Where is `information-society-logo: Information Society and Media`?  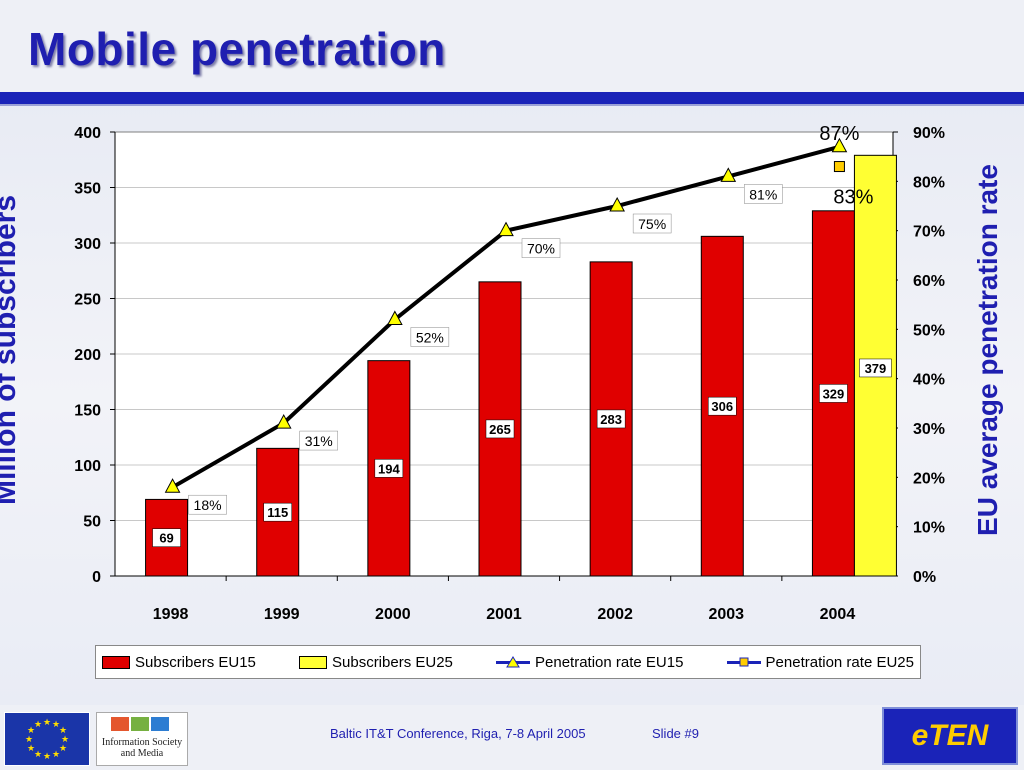 information-society-logo: Information Society and Media is located at coordinates (142, 739).